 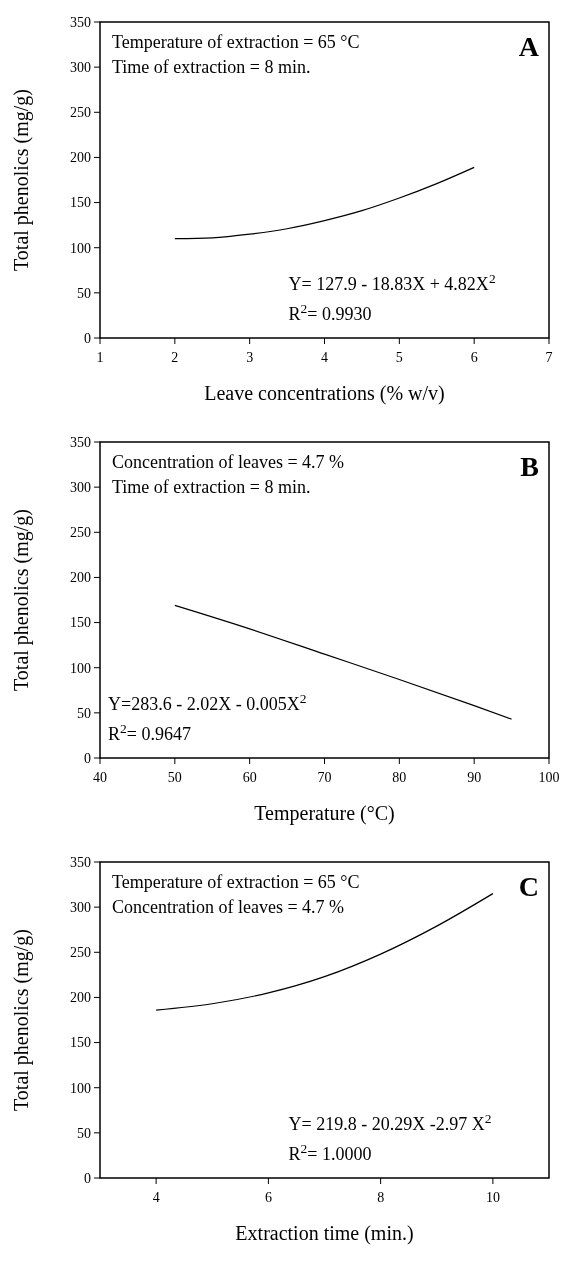 What do you see at coordinates (249, 777) in the screenshot?
I see `x-tick-label: 60` at bounding box center [249, 777].